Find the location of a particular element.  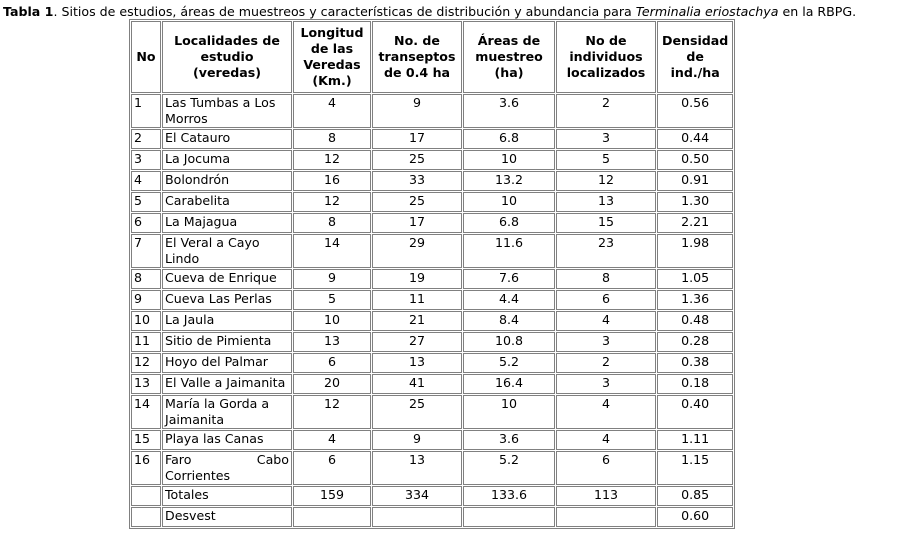

table-row: 4 Bolondrón 16 33 13.2 12 0.91 is located at coordinates (432, 181).